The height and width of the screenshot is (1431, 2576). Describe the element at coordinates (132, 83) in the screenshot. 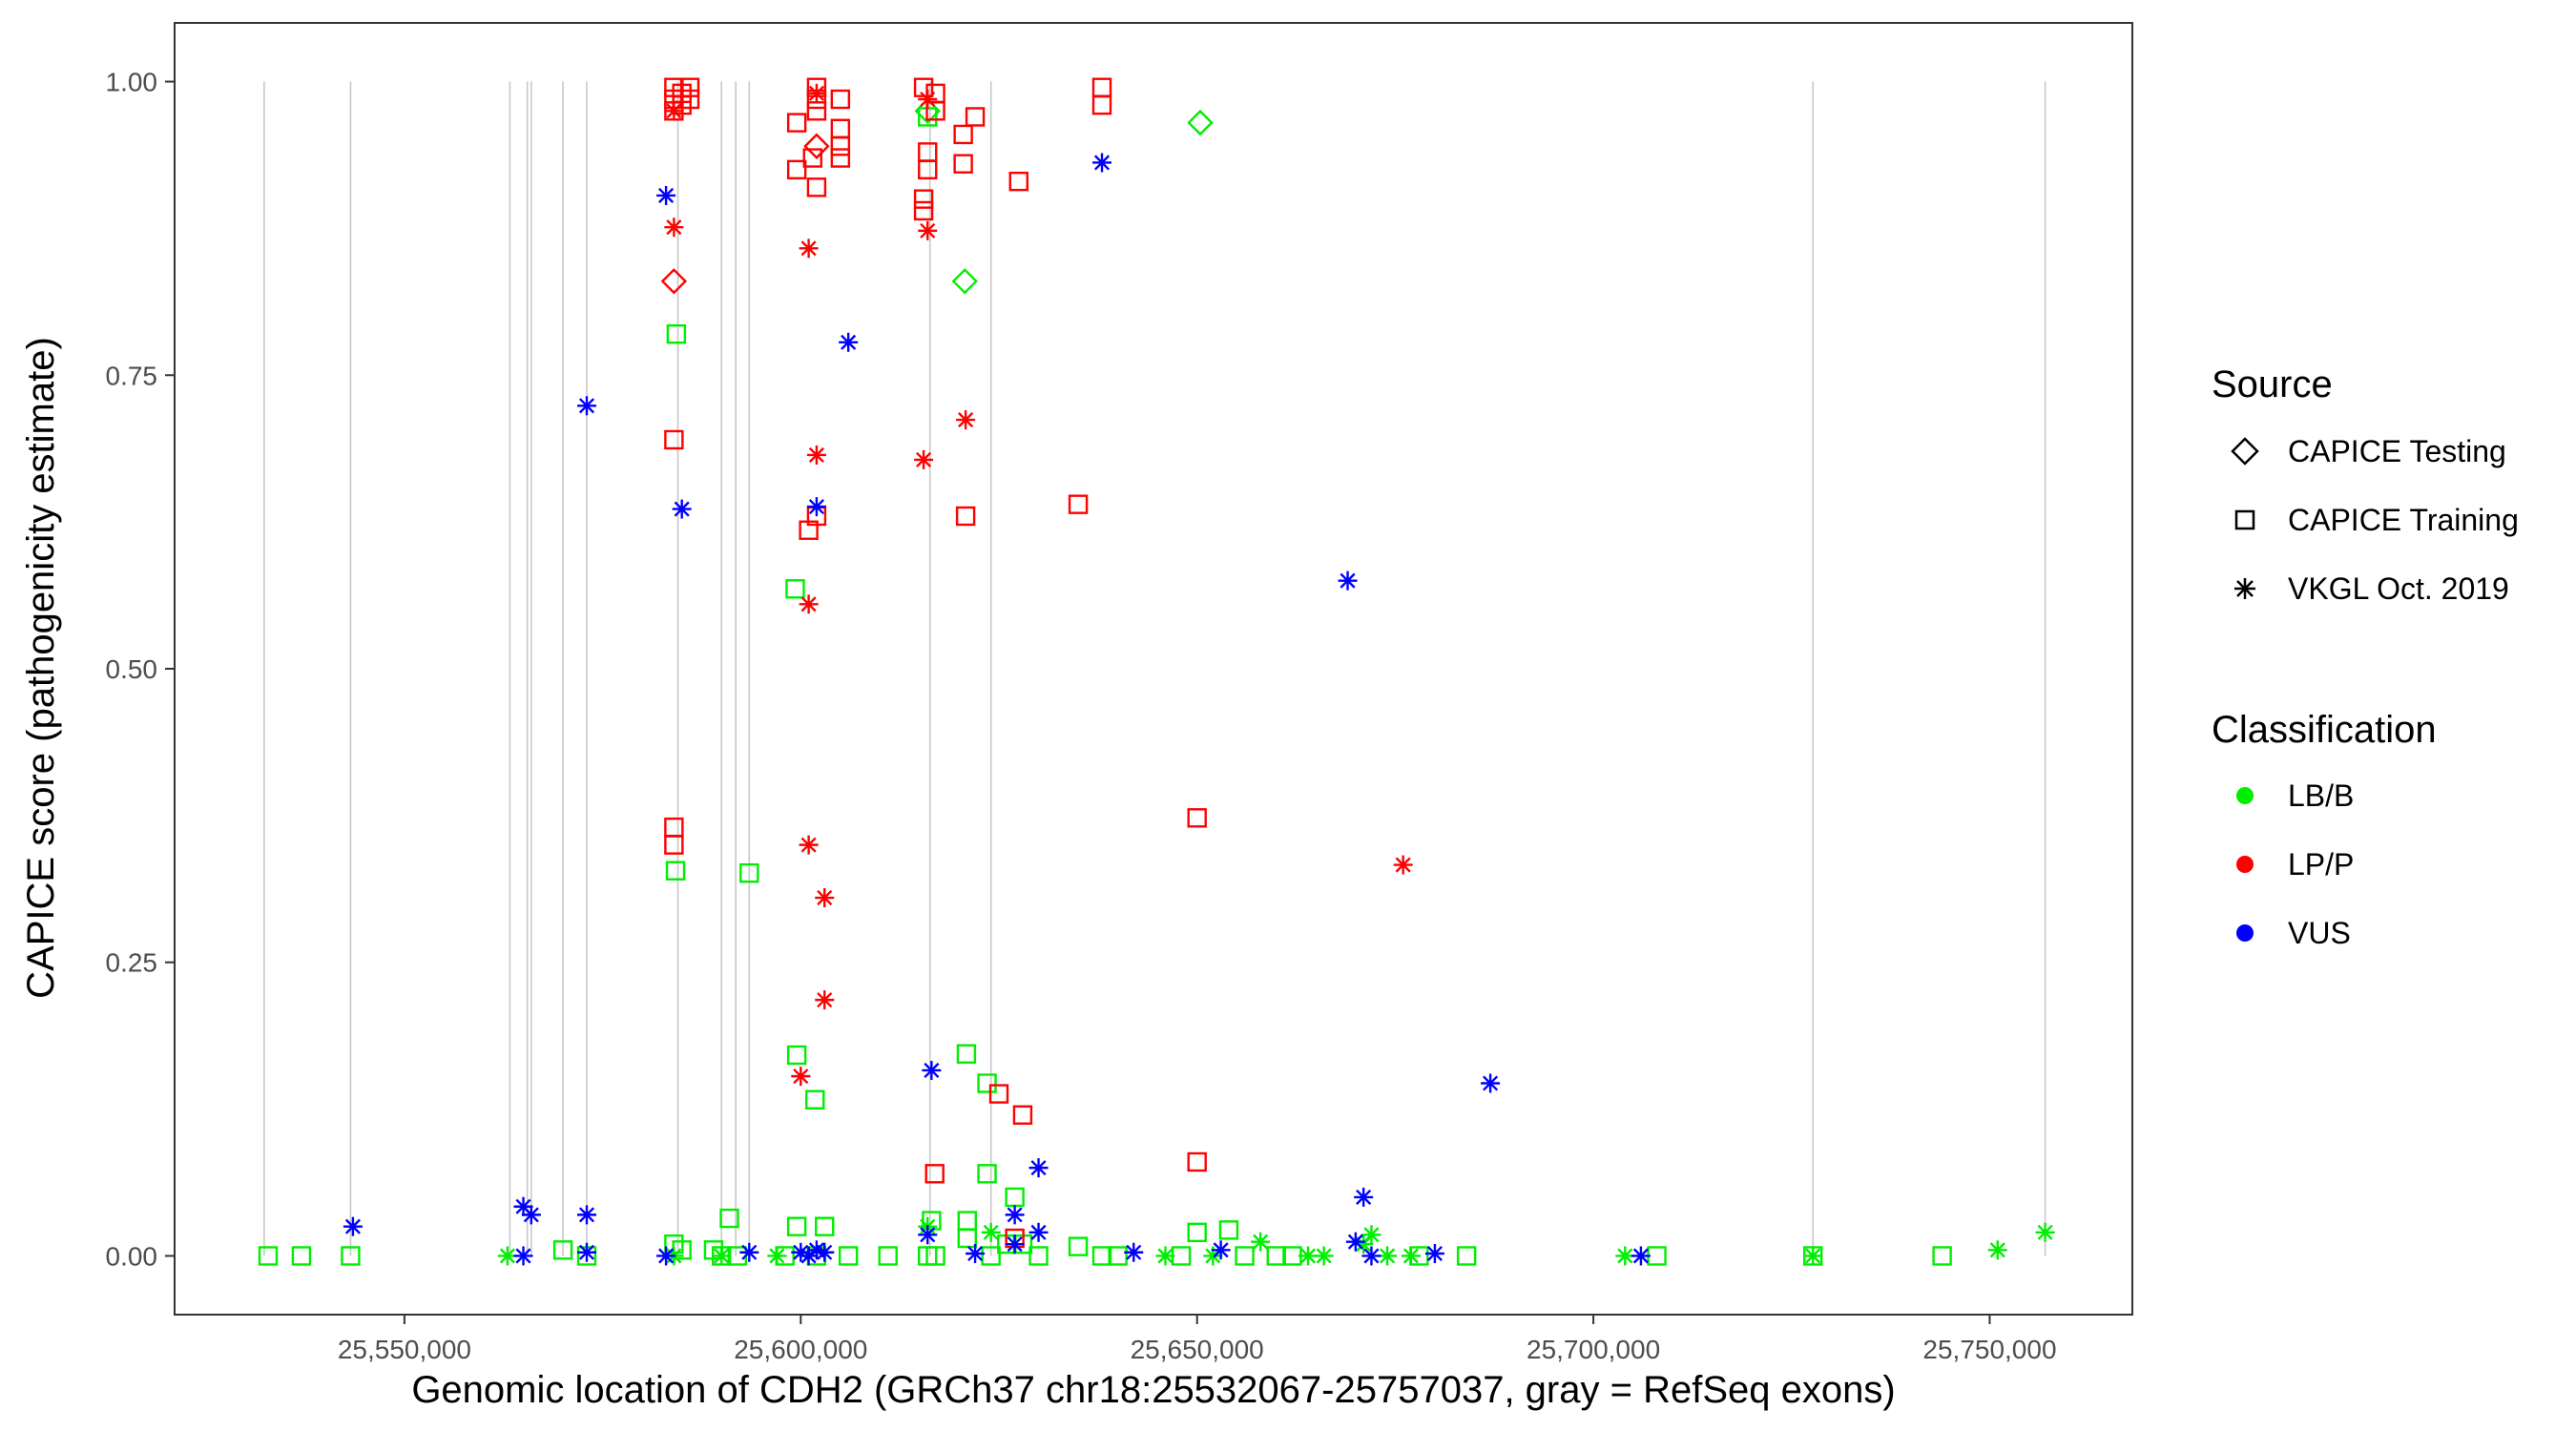

I see `y-tick-label: 1.00` at that location.